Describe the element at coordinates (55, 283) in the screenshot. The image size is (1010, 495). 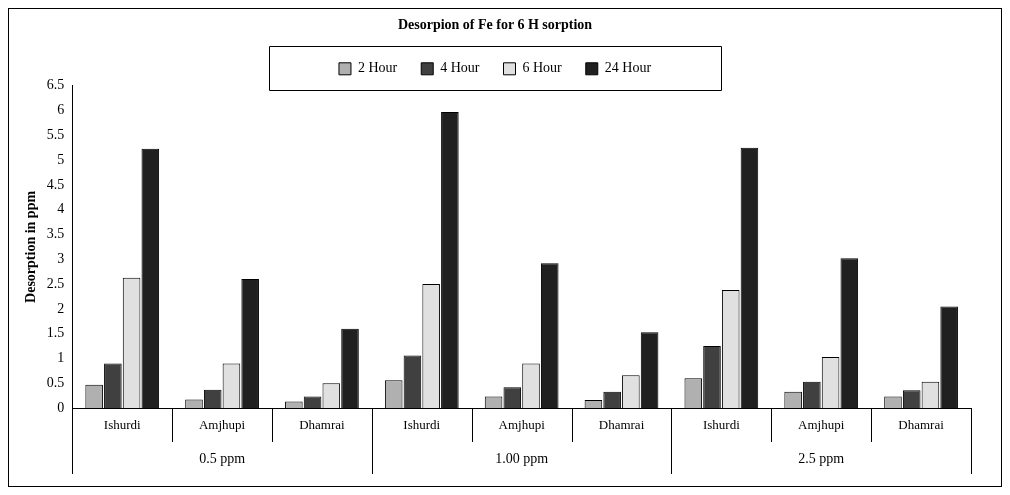
I see `y-tick-label: 2.5` at that location.